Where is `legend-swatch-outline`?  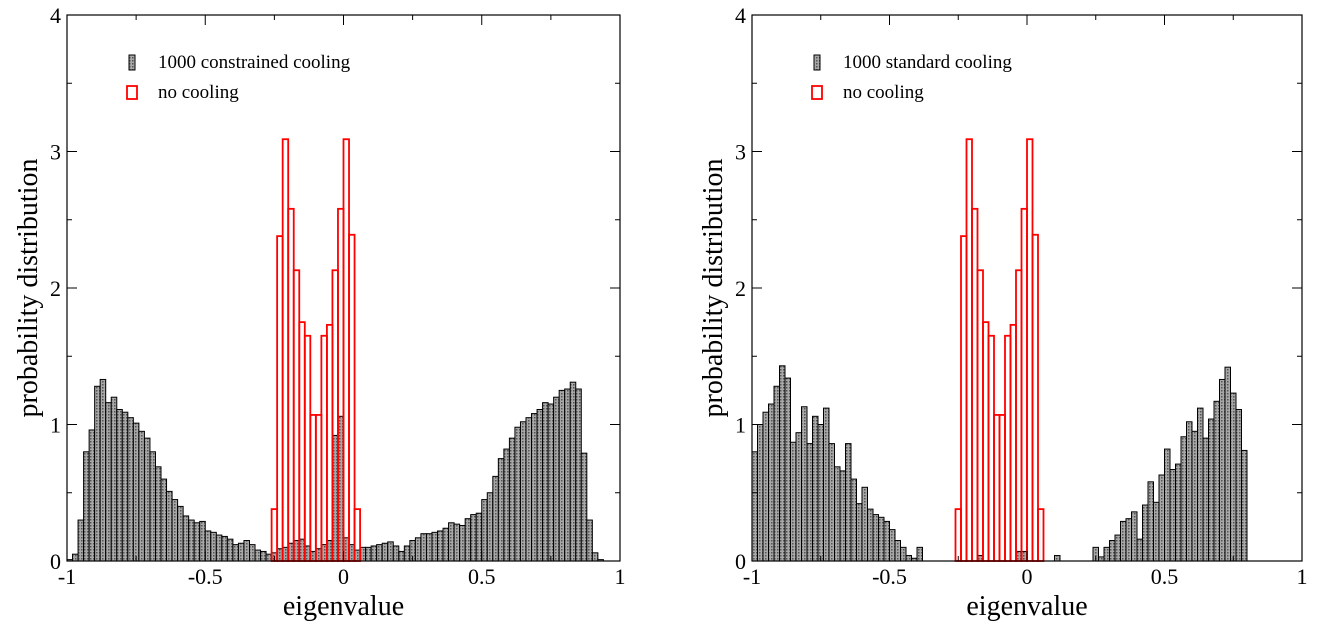
legend-swatch-outline is located at coordinates (132, 92).